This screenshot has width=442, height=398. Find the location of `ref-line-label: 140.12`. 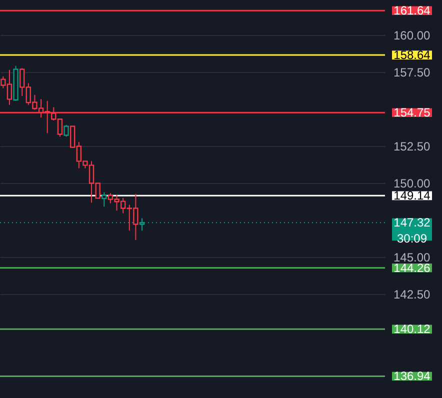

ref-line-label: 140.12 is located at coordinates (412, 329).